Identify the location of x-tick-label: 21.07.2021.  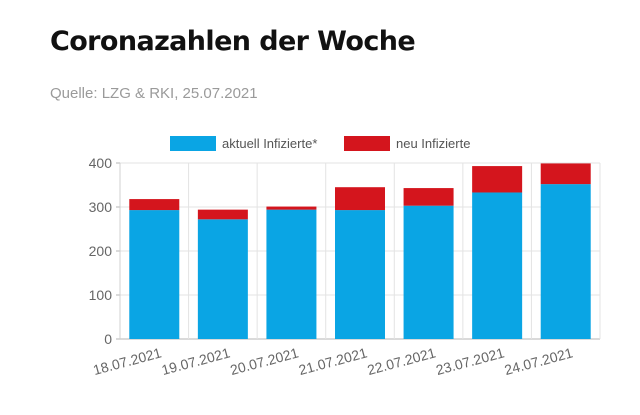
(333, 361).